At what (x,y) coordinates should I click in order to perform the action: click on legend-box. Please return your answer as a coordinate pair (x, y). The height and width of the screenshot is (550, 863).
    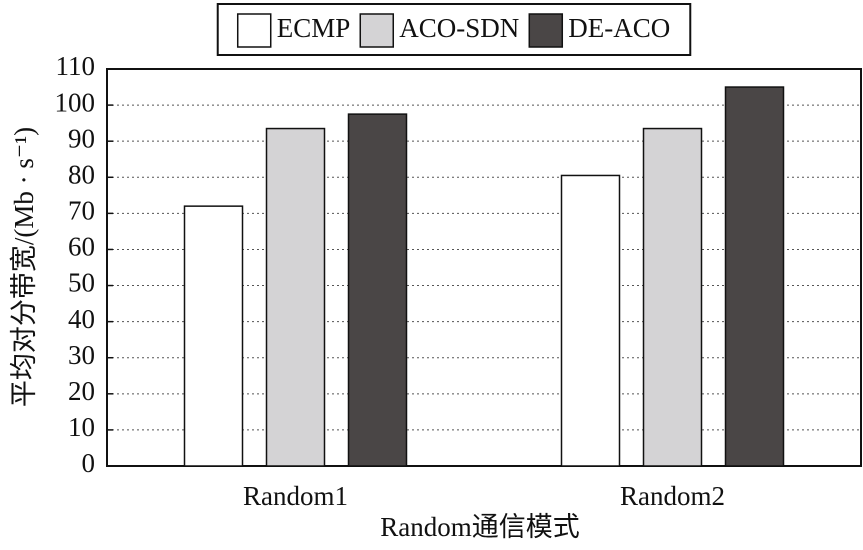
    Looking at the image, I should click on (454, 29).